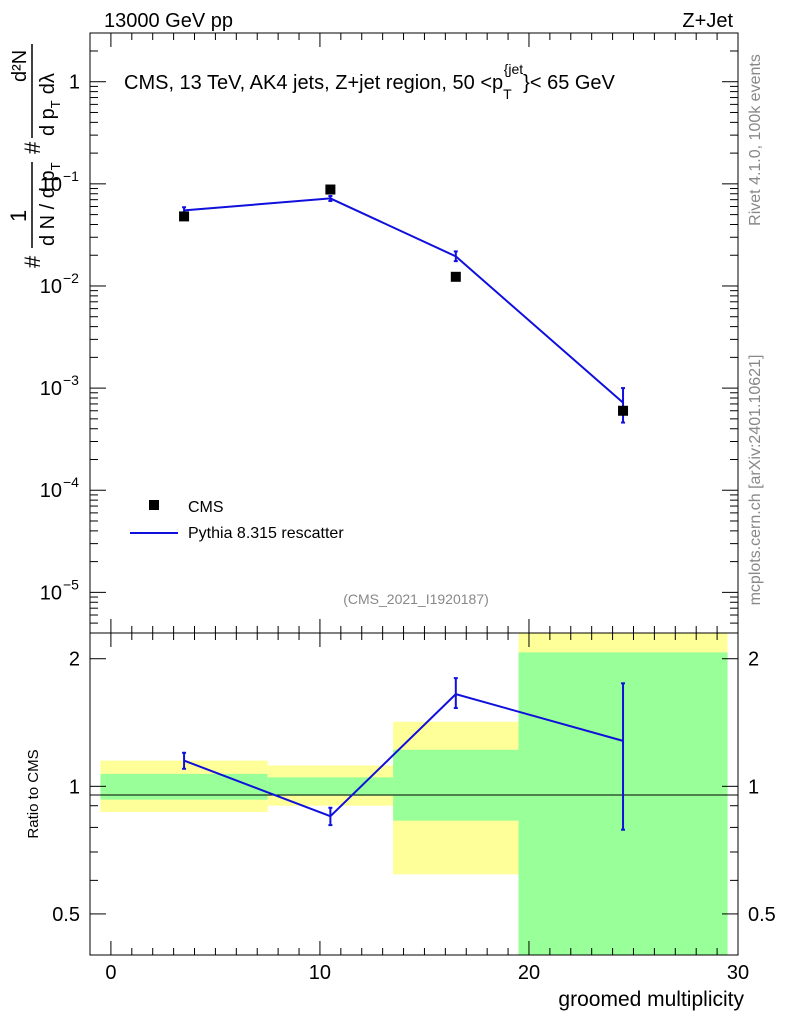 This screenshot has width=786, height=1024. What do you see at coordinates (320, 973) in the screenshot?
I see `x-tick-label-10: 10` at bounding box center [320, 973].